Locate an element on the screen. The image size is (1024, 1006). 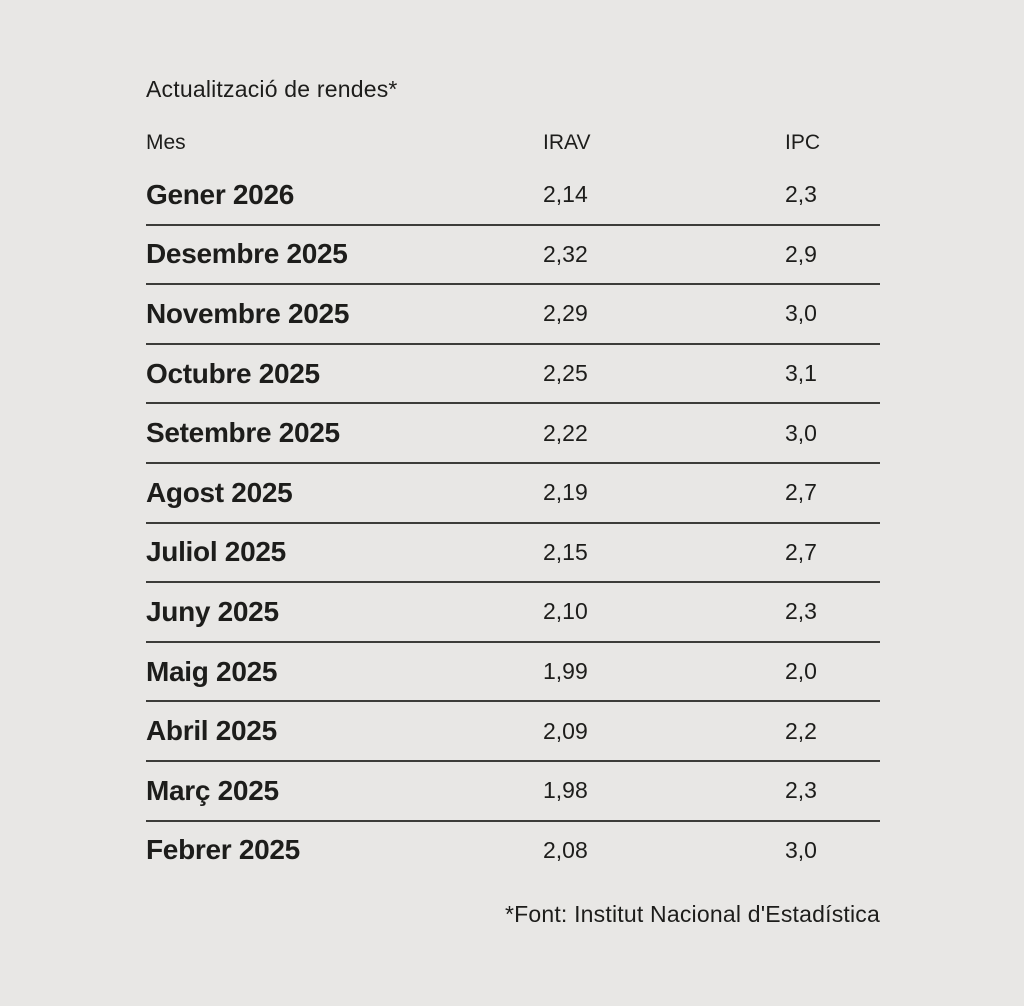
irav-cell: 2,32 is located at coordinates (565, 253).